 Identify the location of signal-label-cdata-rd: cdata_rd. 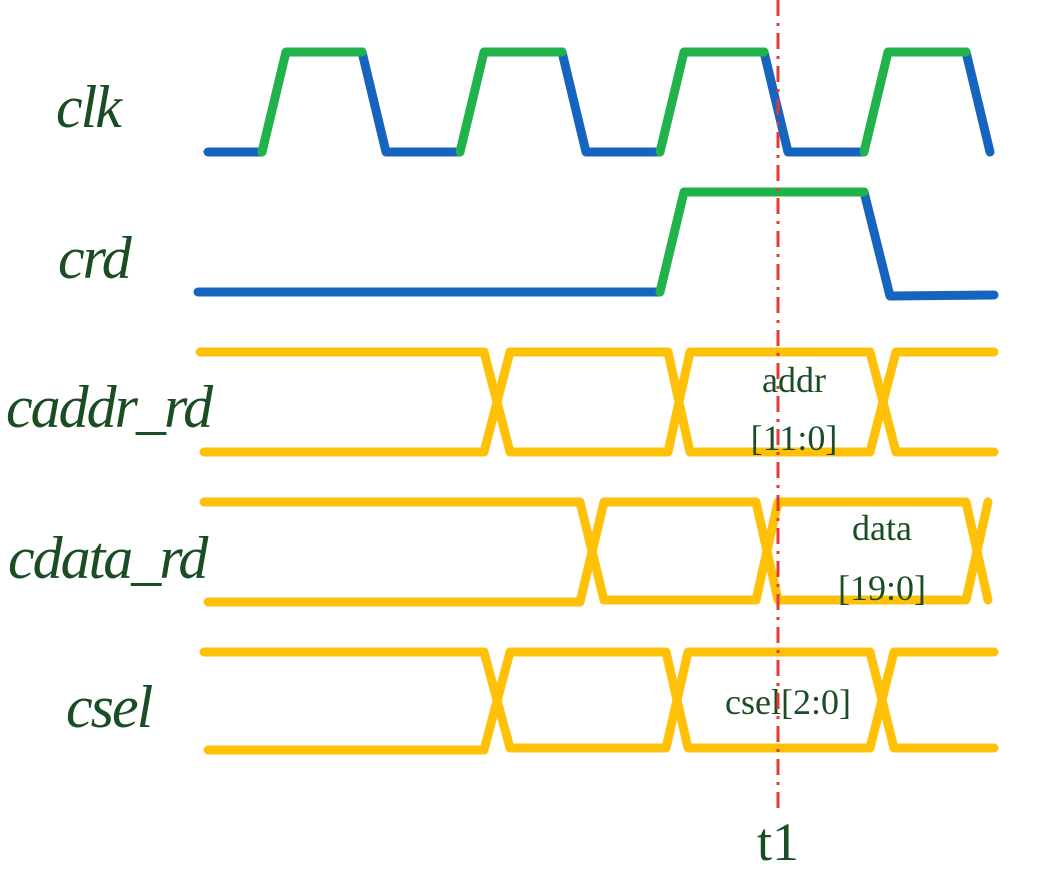
(108, 558).